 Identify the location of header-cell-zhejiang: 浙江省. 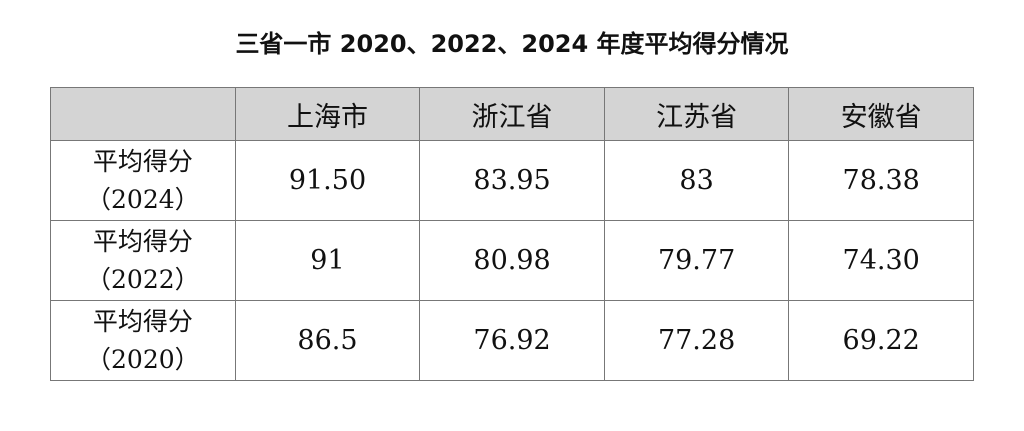
(512, 114).